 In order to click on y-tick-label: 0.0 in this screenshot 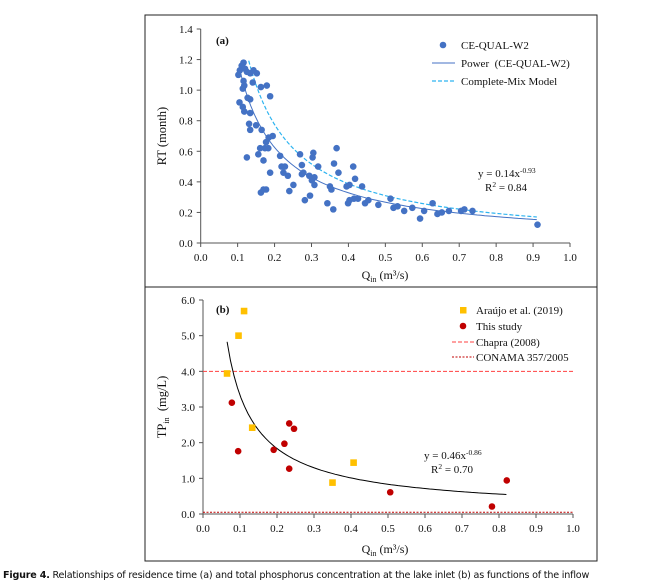, I will do `click(186, 244)`.